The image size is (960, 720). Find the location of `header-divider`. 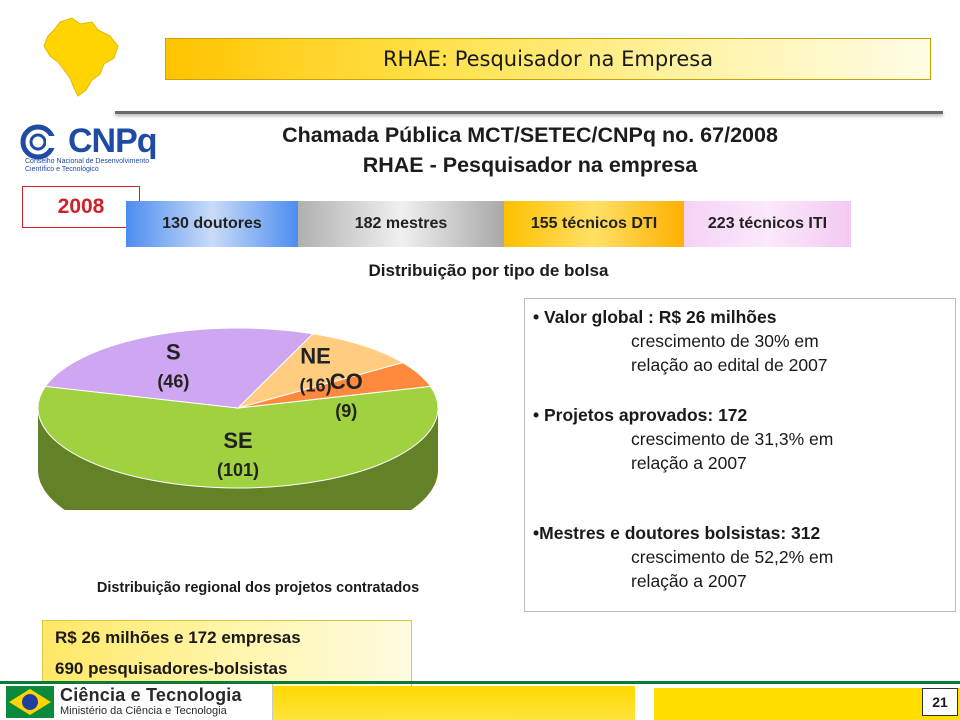

header-divider is located at coordinates (529, 112).